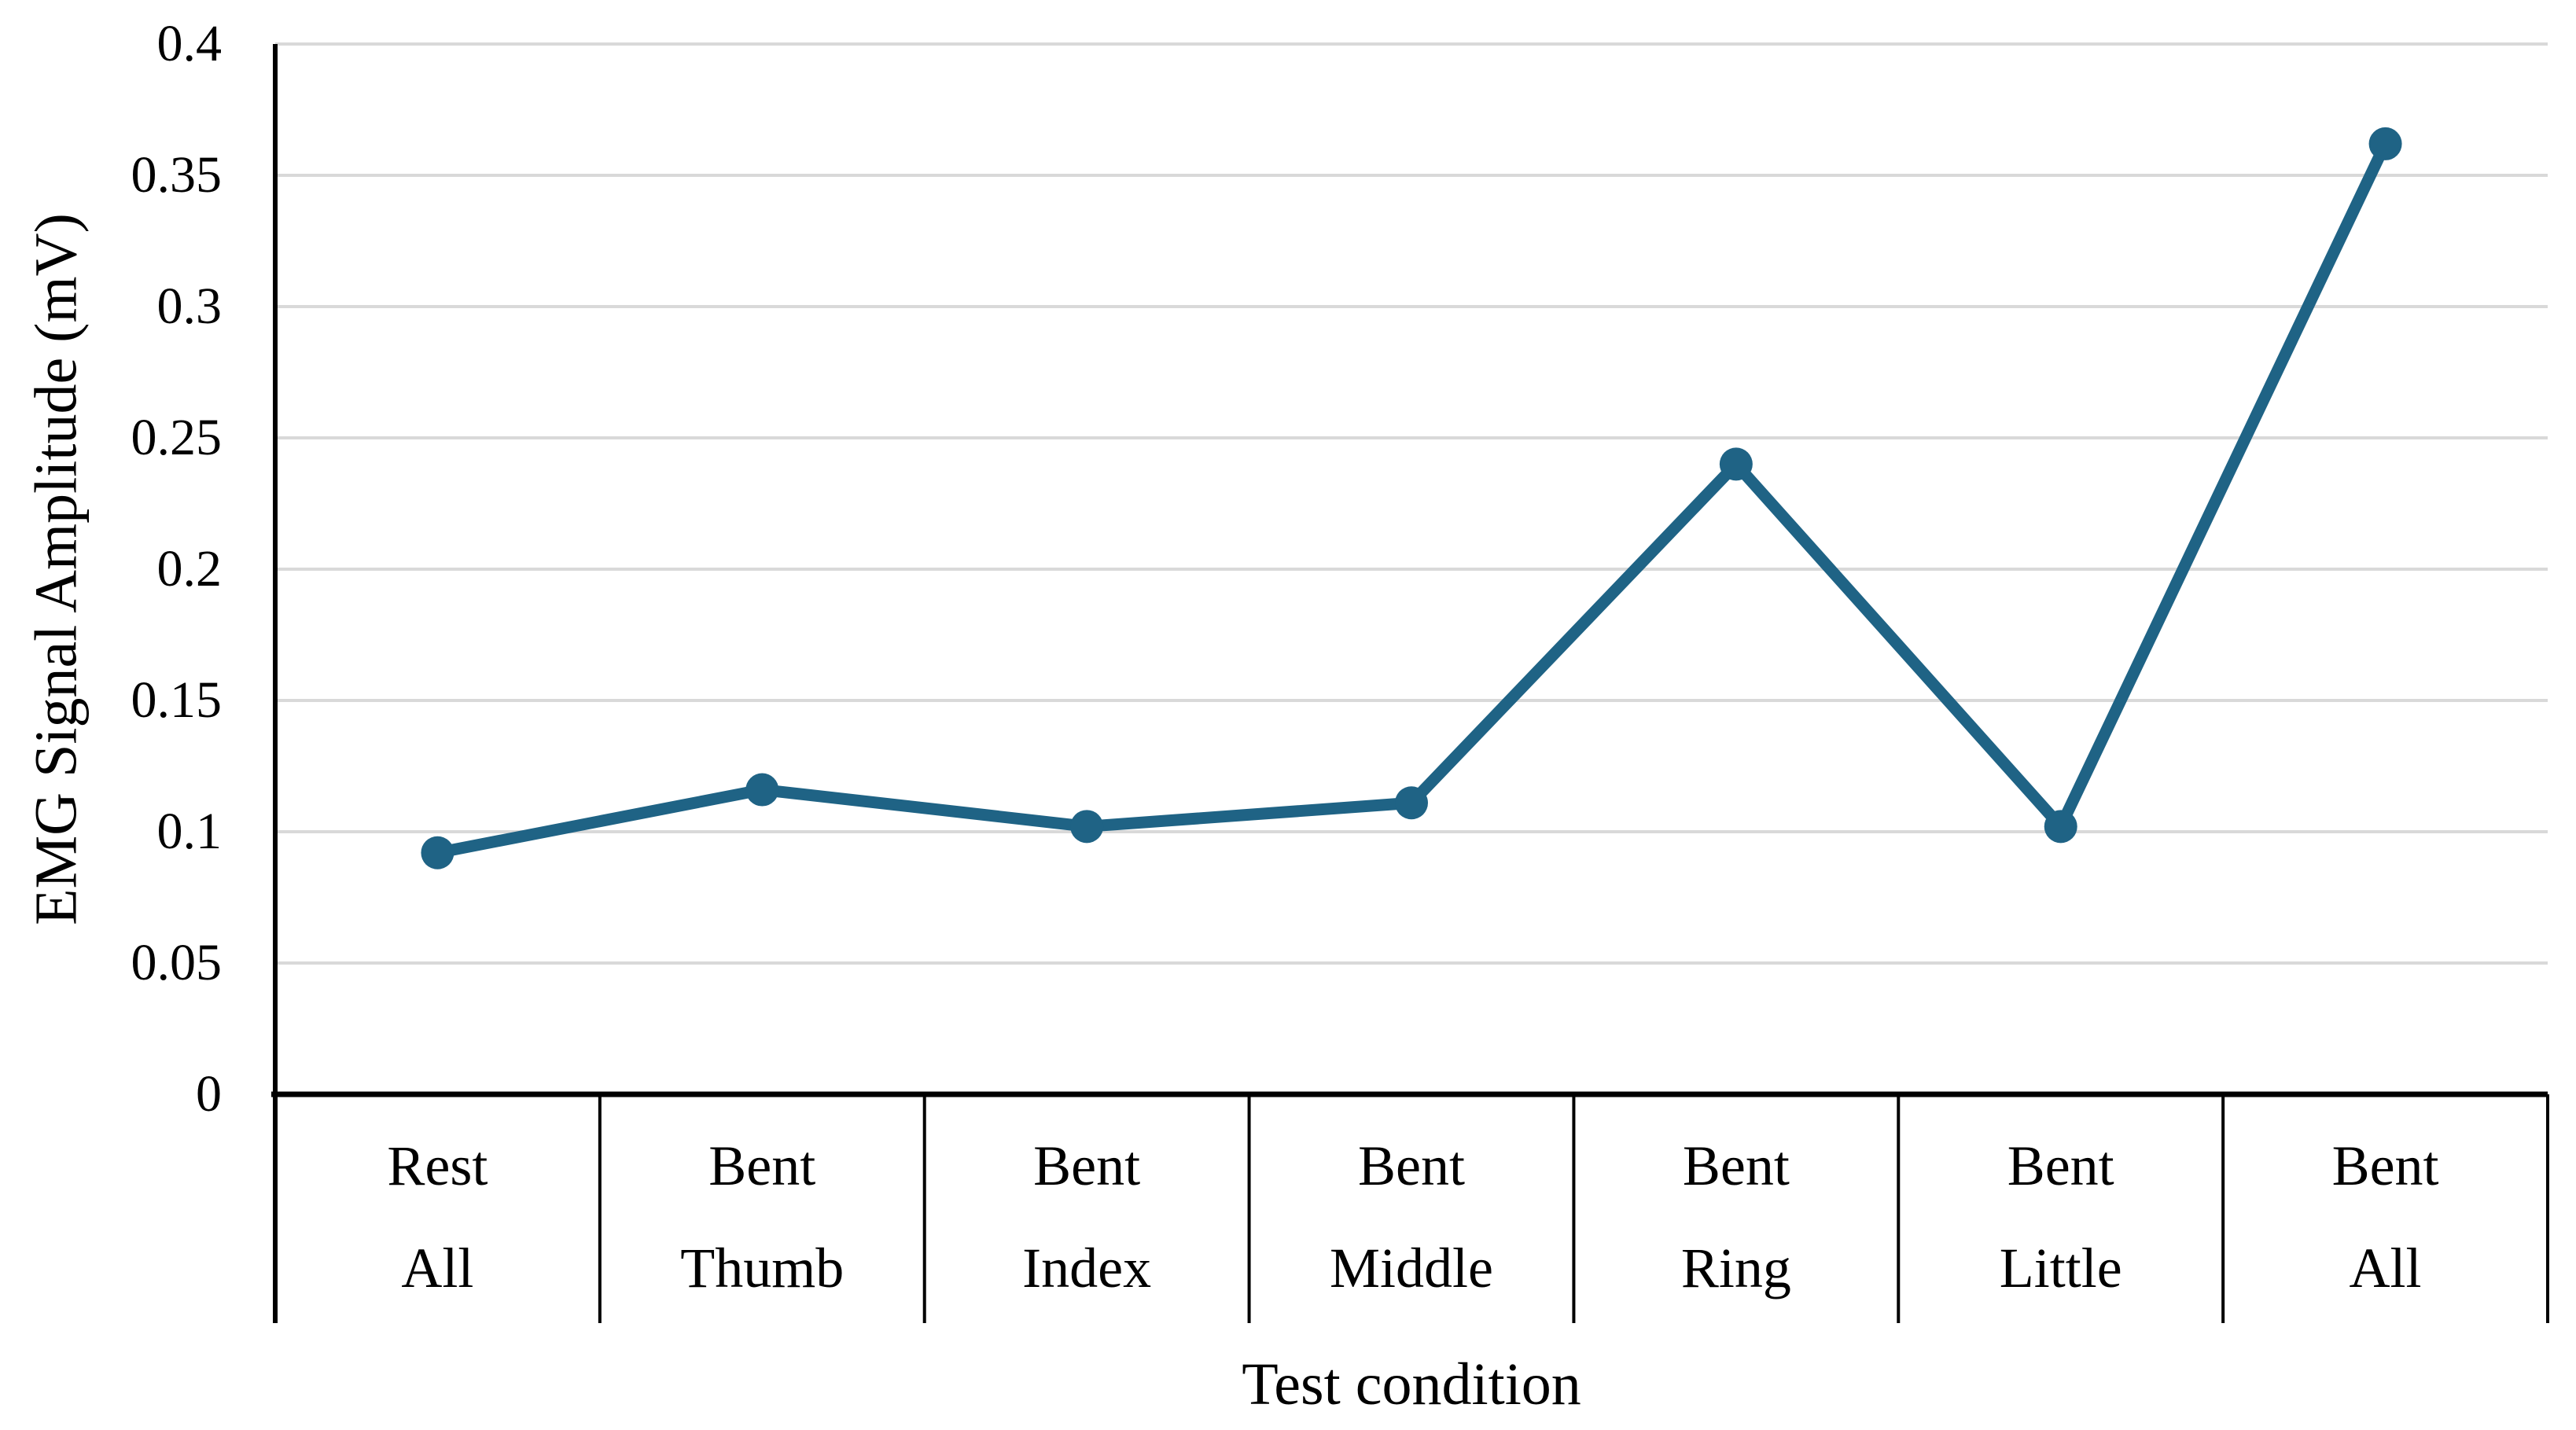 The width and height of the screenshot is (2576, 1430). I want to click on y-tick-label: 0.25, so click(177, 437).